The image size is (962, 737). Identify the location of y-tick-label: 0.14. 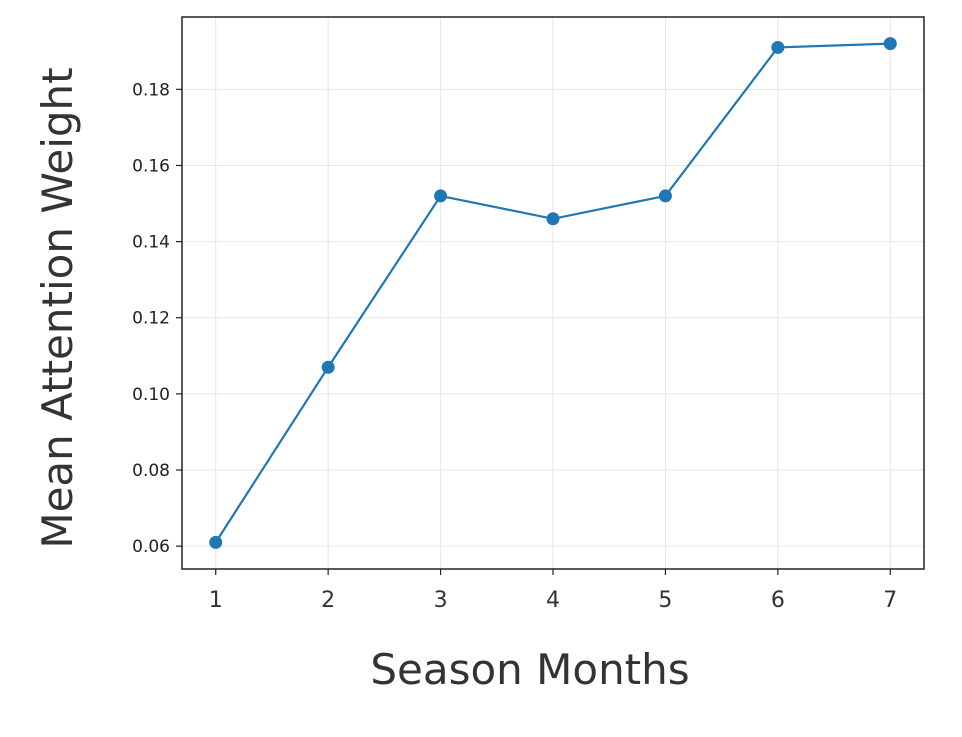
(151, 243).